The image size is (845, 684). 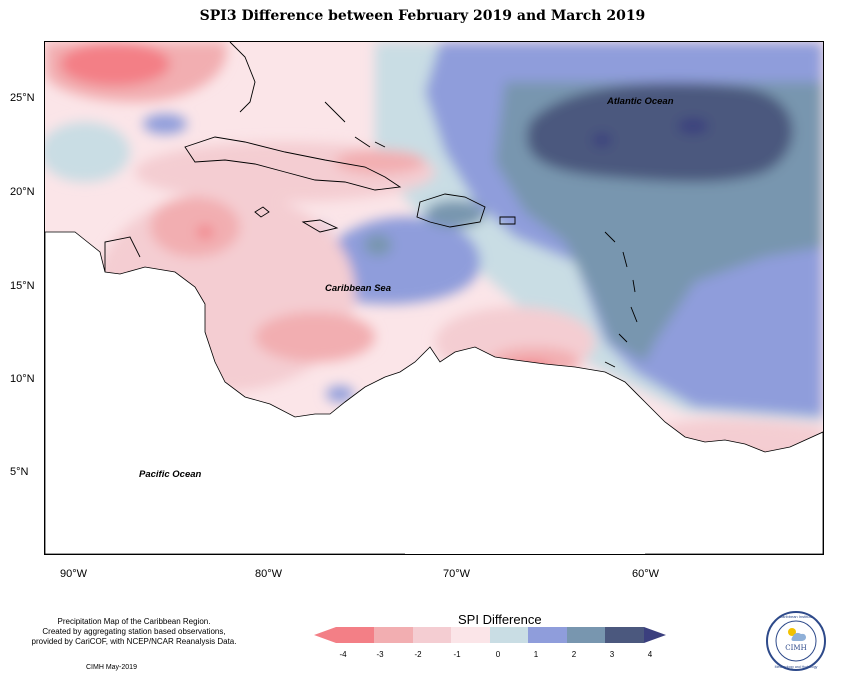 I want to click on legend-tick-1: 1, so click(x=536, y=654).